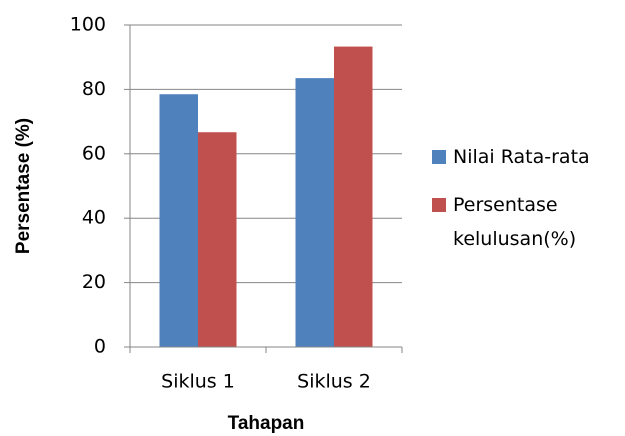  I want to click on y-tick-label: 80, so click(94, 89).